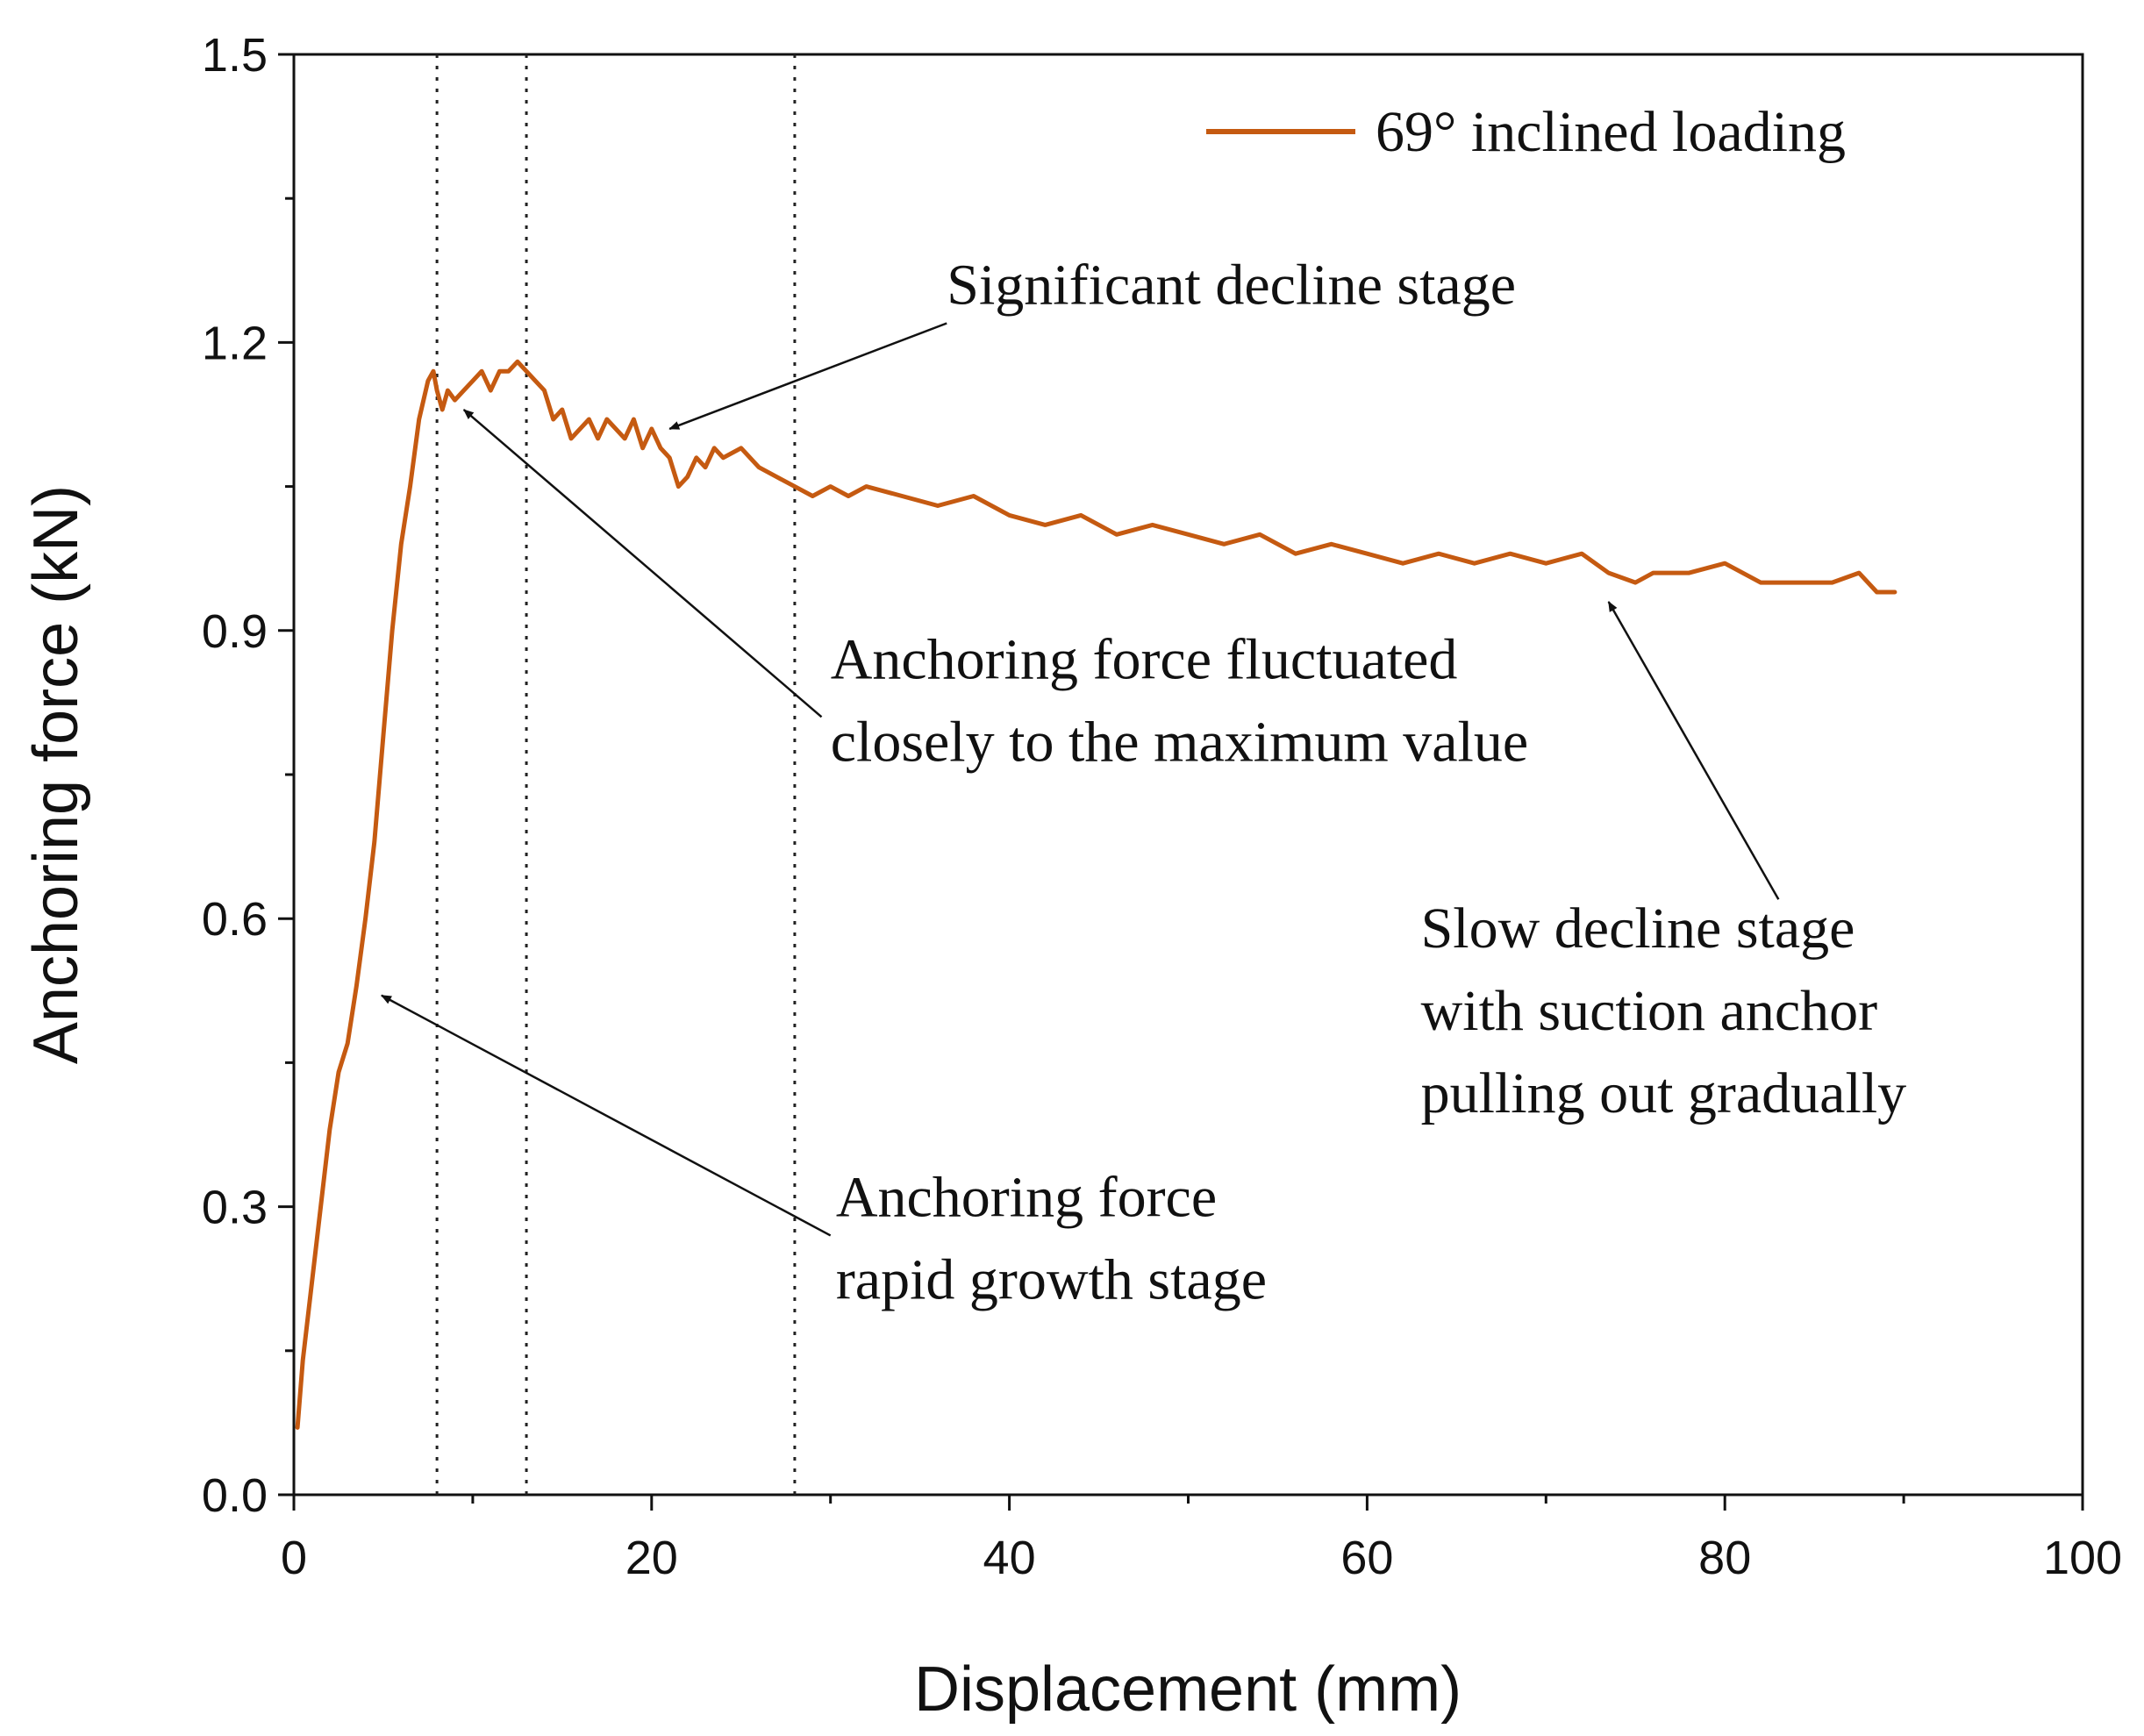 The height and width of the screenshot is (1736, 2144). Describe the element at coordinates (235, 631) in the screenshot. I see `y-tick-label: 0.9` at that location.